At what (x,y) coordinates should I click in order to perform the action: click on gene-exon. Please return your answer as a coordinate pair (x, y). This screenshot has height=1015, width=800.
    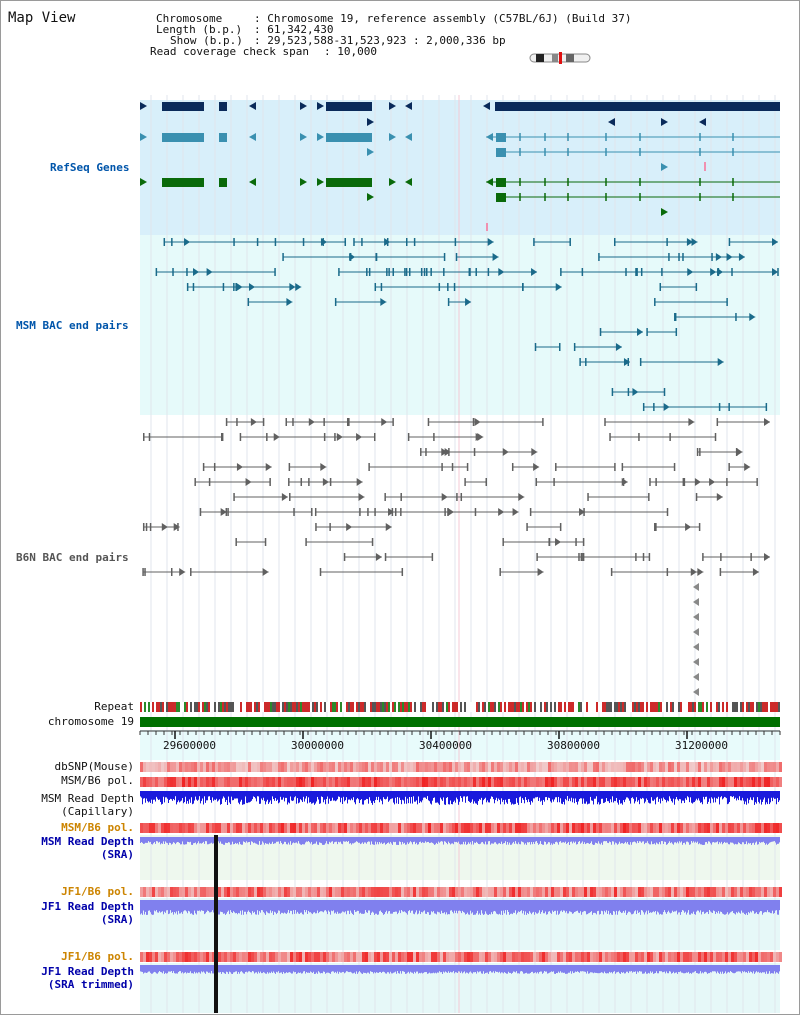
    Looking at the image, I should click on (501, 182).